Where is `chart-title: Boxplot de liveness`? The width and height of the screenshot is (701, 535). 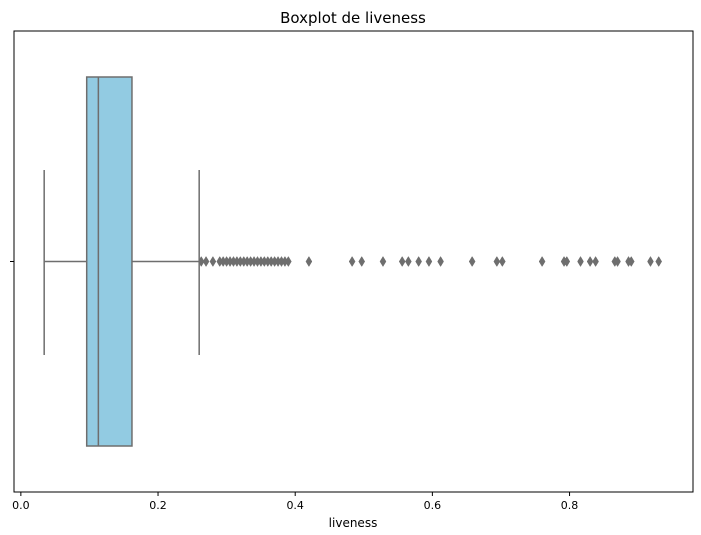
chart-title: Boxplot de liveness is located at coordinates (353, 18).